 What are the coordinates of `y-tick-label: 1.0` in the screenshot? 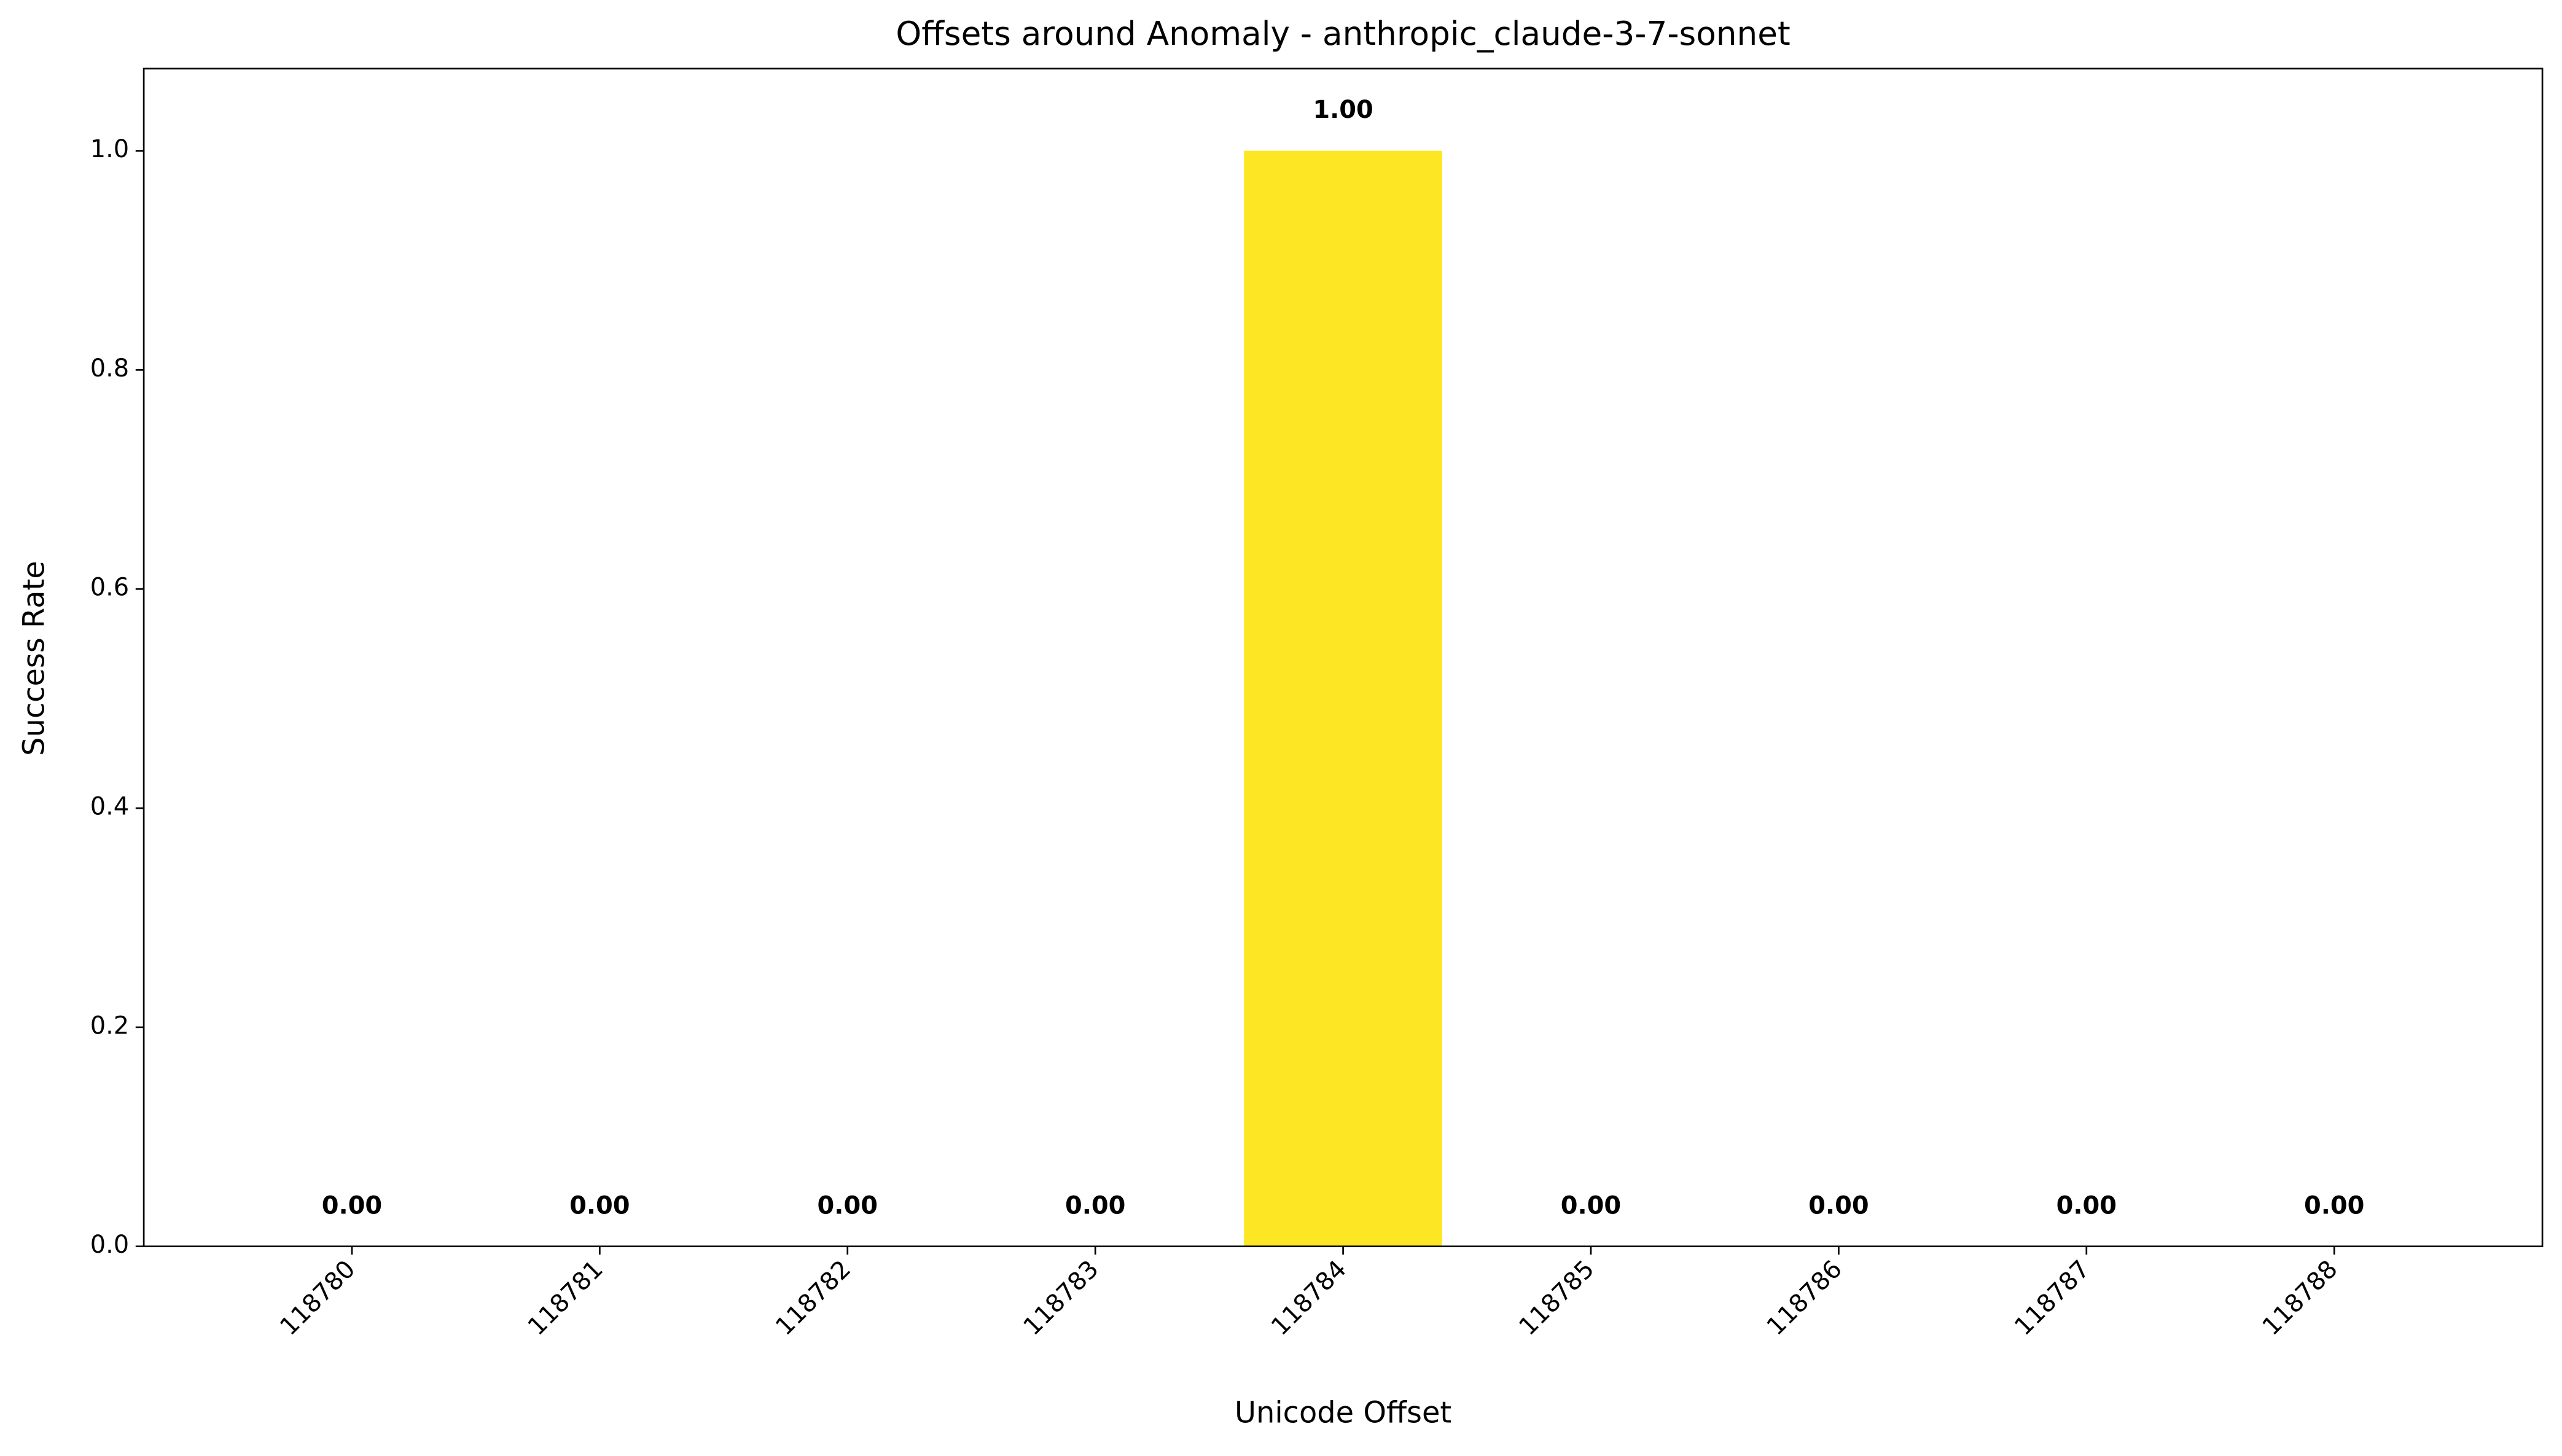 It's located at (109, 149).